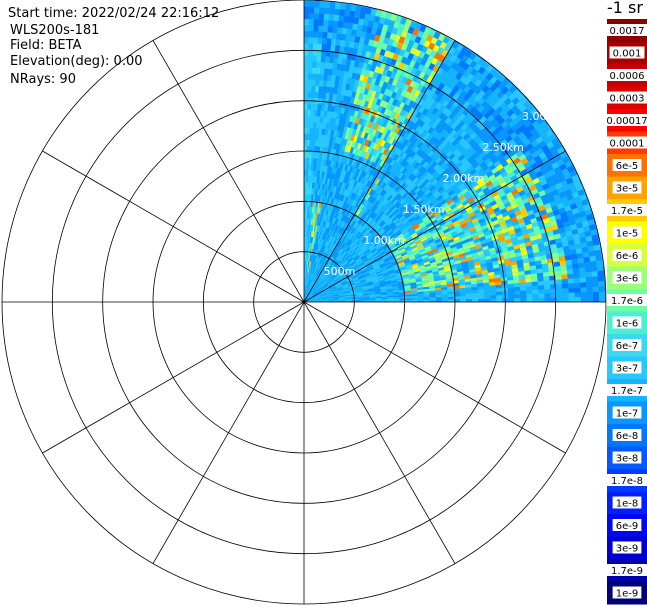  Describe the element at coordinates (626, 30) in the screenshot. I see `colorbar-label-bg` at that location.